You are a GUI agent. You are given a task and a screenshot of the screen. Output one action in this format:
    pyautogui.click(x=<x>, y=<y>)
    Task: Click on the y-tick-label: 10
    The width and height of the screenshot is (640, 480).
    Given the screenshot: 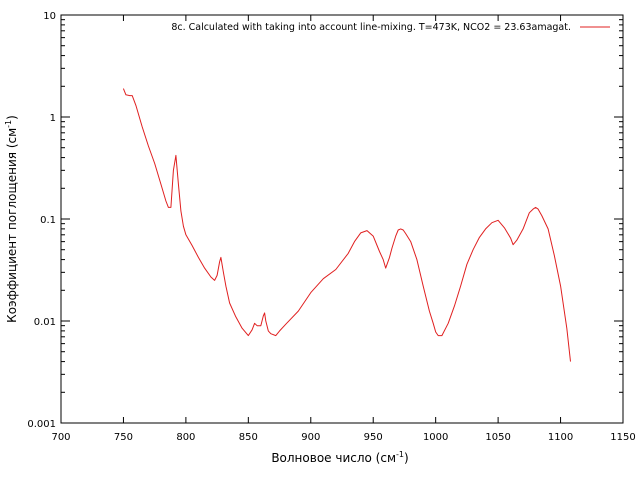 What is the action you would take?
    pyautogui.click(x=49, y=16)
    